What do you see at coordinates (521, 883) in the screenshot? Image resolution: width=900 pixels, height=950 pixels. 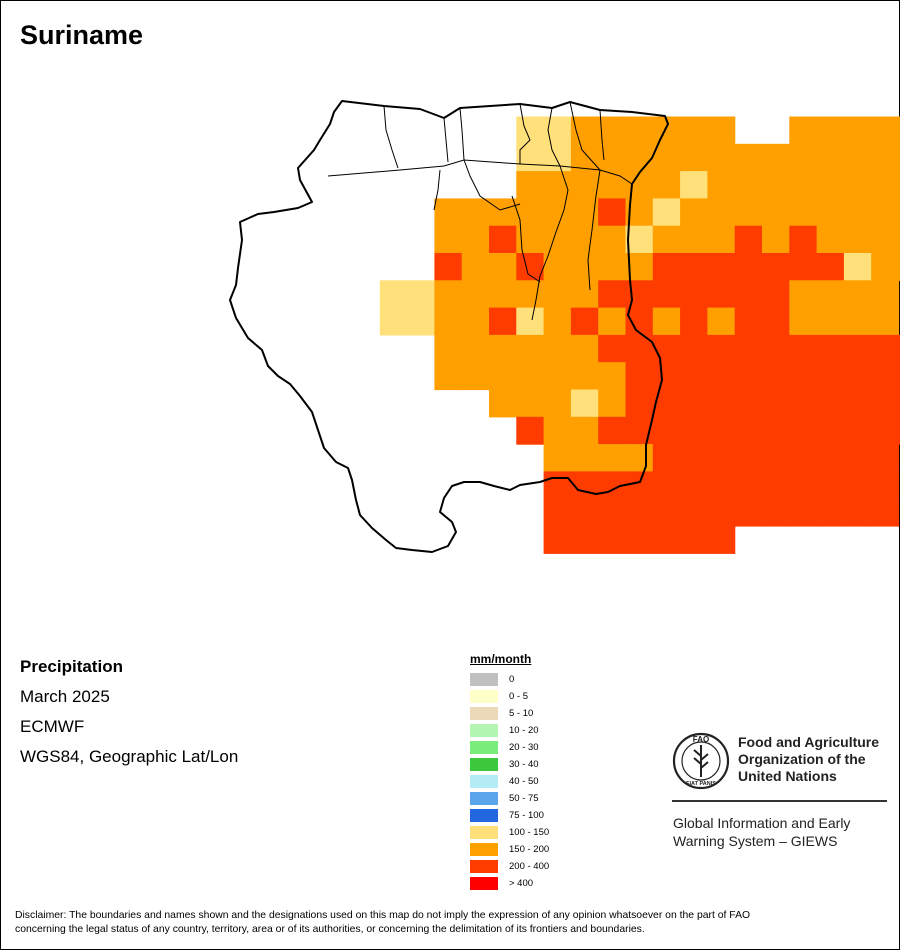 I see `legend-label: > 400` at bounding box center [521, 883].